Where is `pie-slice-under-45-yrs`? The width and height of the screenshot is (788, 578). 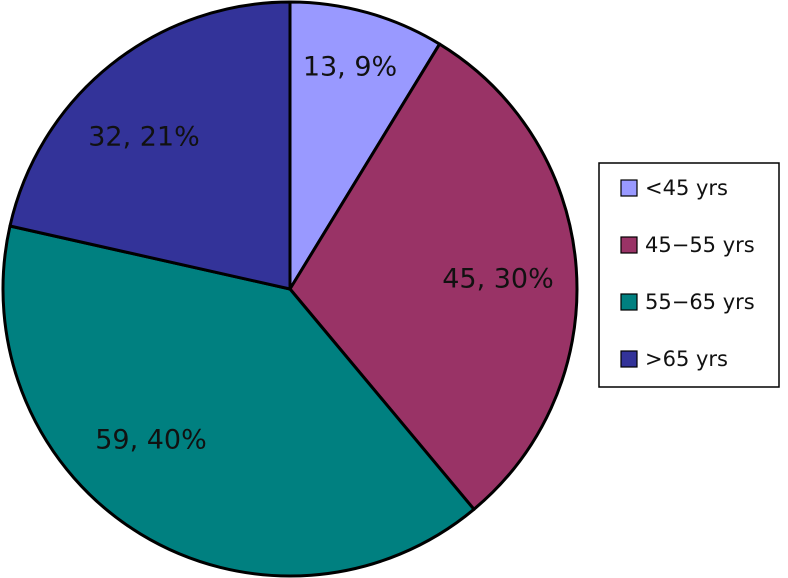 pie-slice-under-45-yrs is located at coordinates (365, 145).